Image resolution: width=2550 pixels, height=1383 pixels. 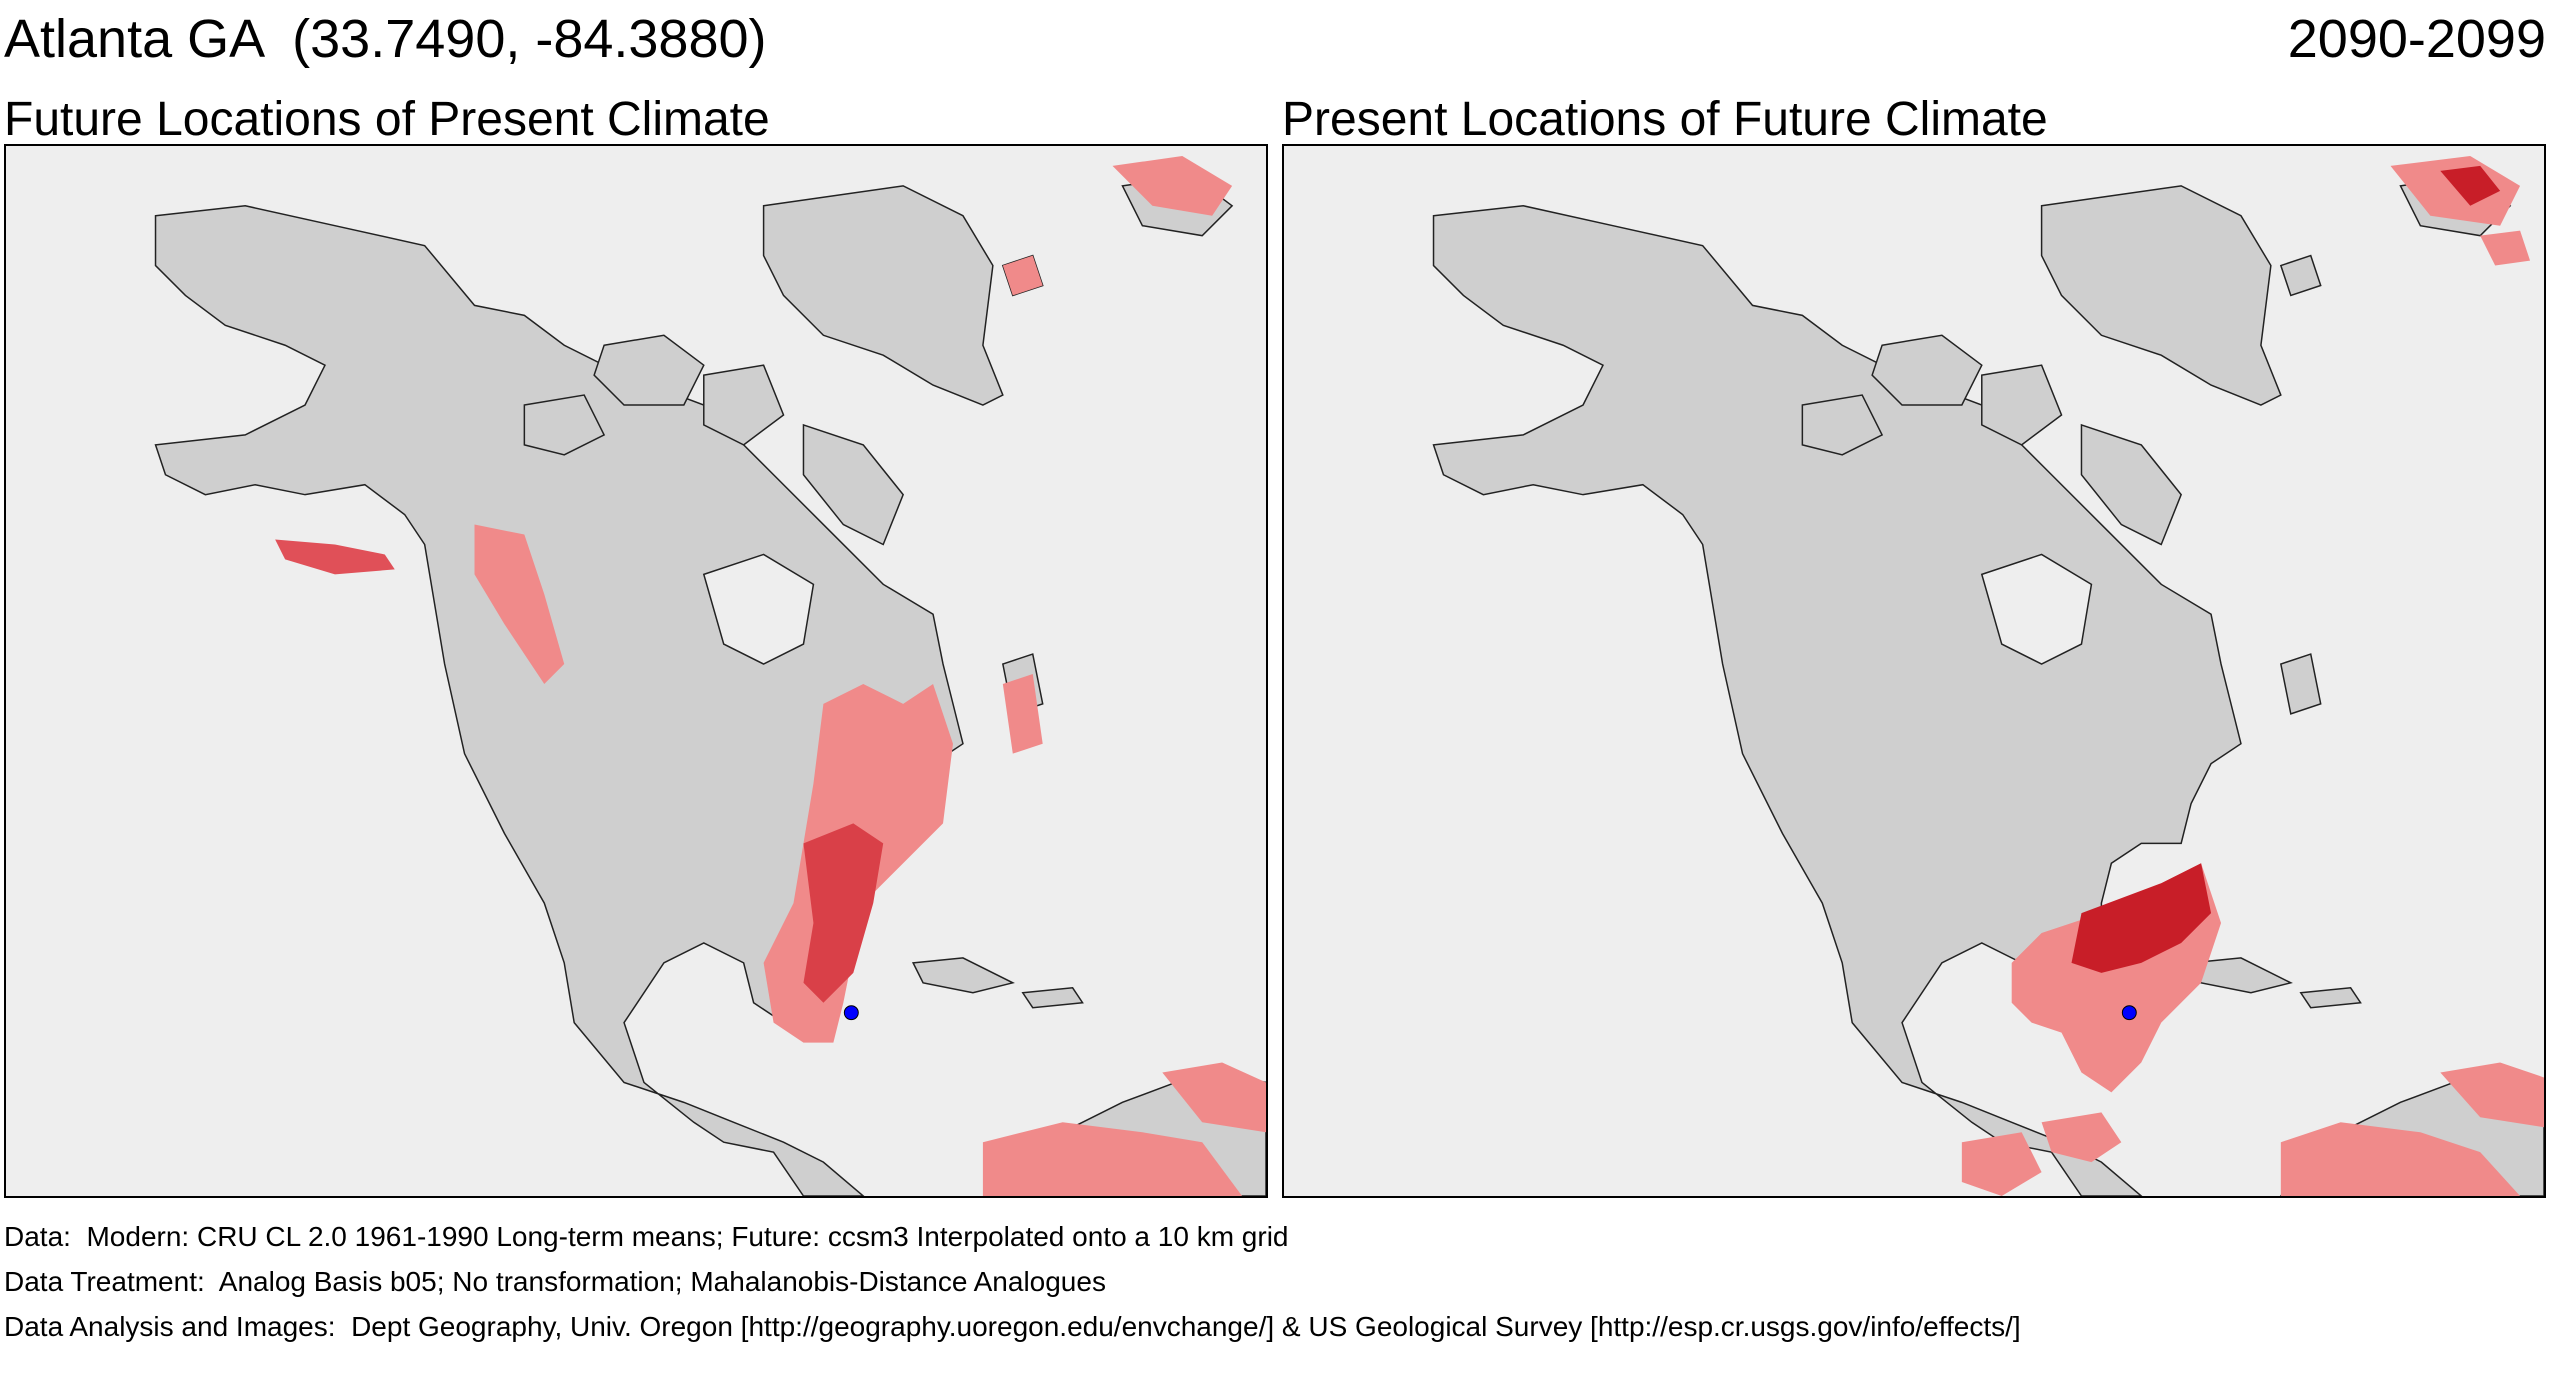 I want to click on period-title: 2090-2099, so click(x=2416, y=39).